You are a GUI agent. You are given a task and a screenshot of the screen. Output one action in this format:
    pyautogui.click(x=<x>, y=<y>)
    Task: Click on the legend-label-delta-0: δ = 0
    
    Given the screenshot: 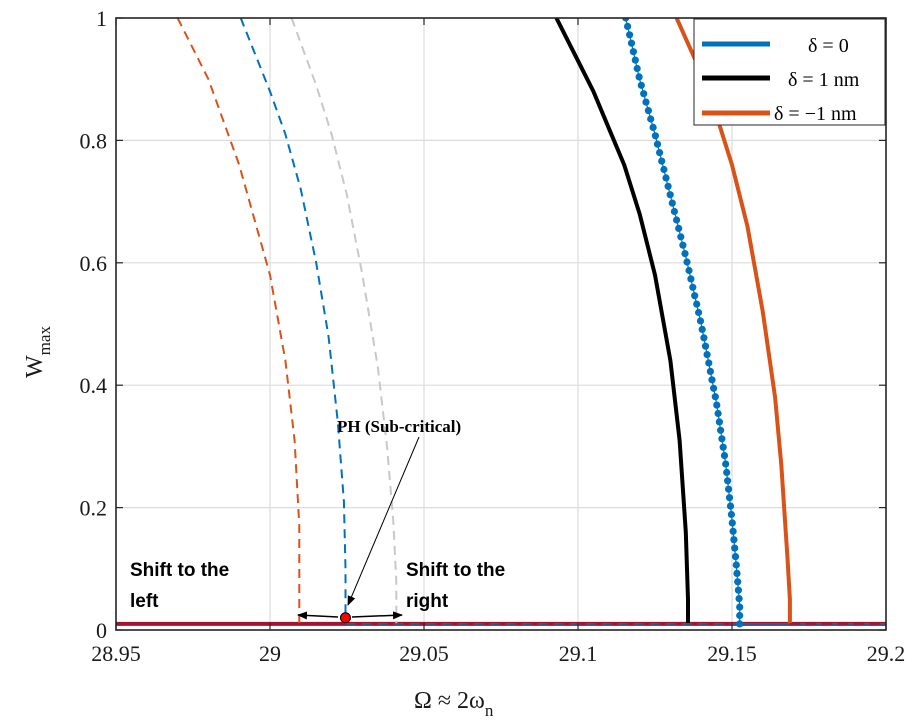 What is the action you would take?
    pyautogui.click(x=828, y=46)
    